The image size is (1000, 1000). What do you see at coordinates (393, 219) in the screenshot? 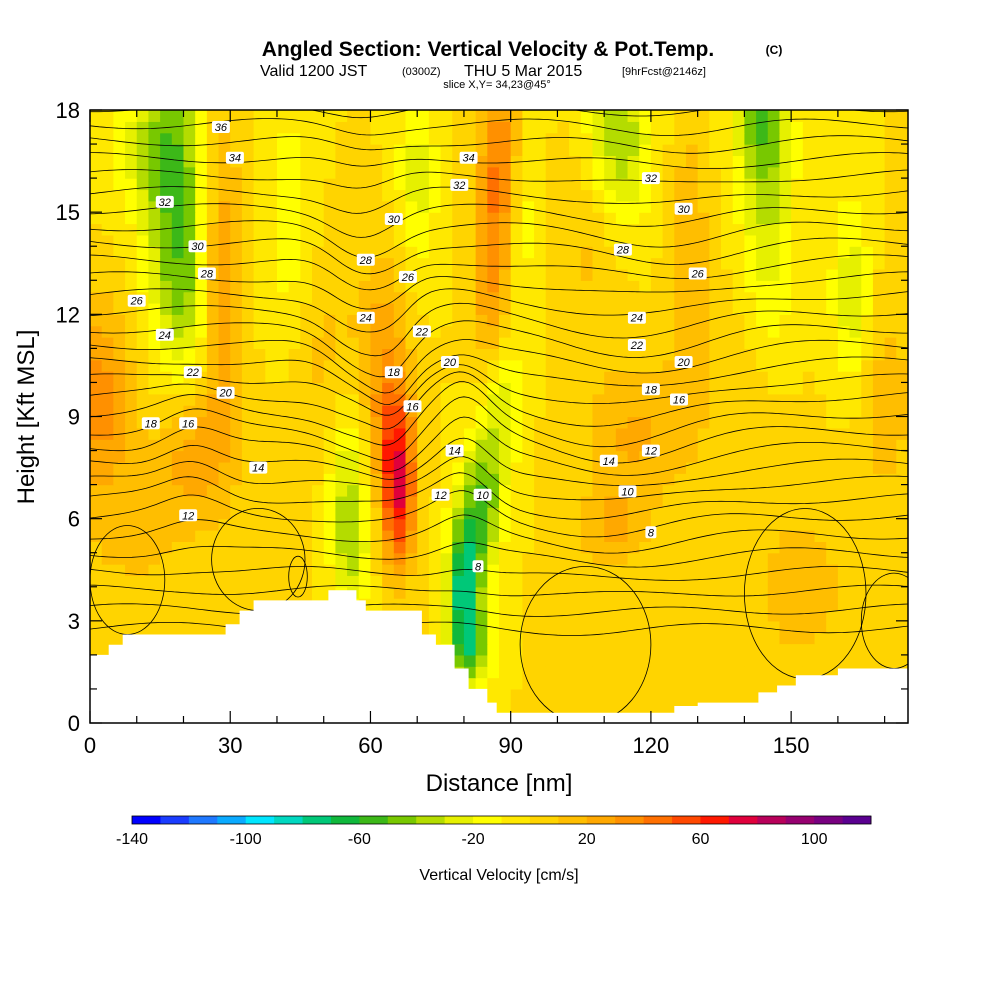
I see `theta-contour-label-bg` at bounding box center [393, 219].